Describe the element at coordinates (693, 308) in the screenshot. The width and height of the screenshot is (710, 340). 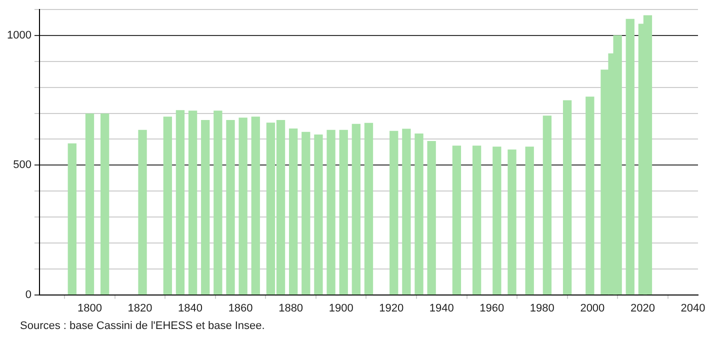
I see `x-tick-label: 2040` at that location.